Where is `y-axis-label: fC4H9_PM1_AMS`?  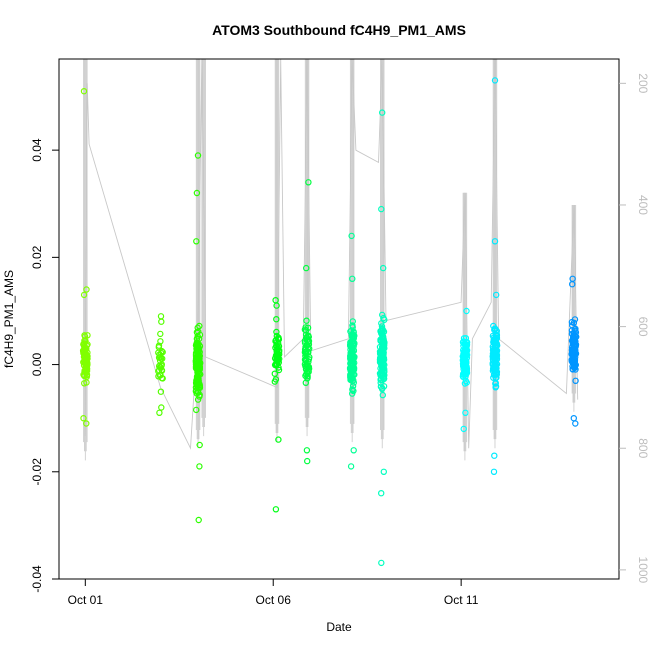
y-axis-label: fC4H9_PM1_AMS is located at coordinates (9, 319).